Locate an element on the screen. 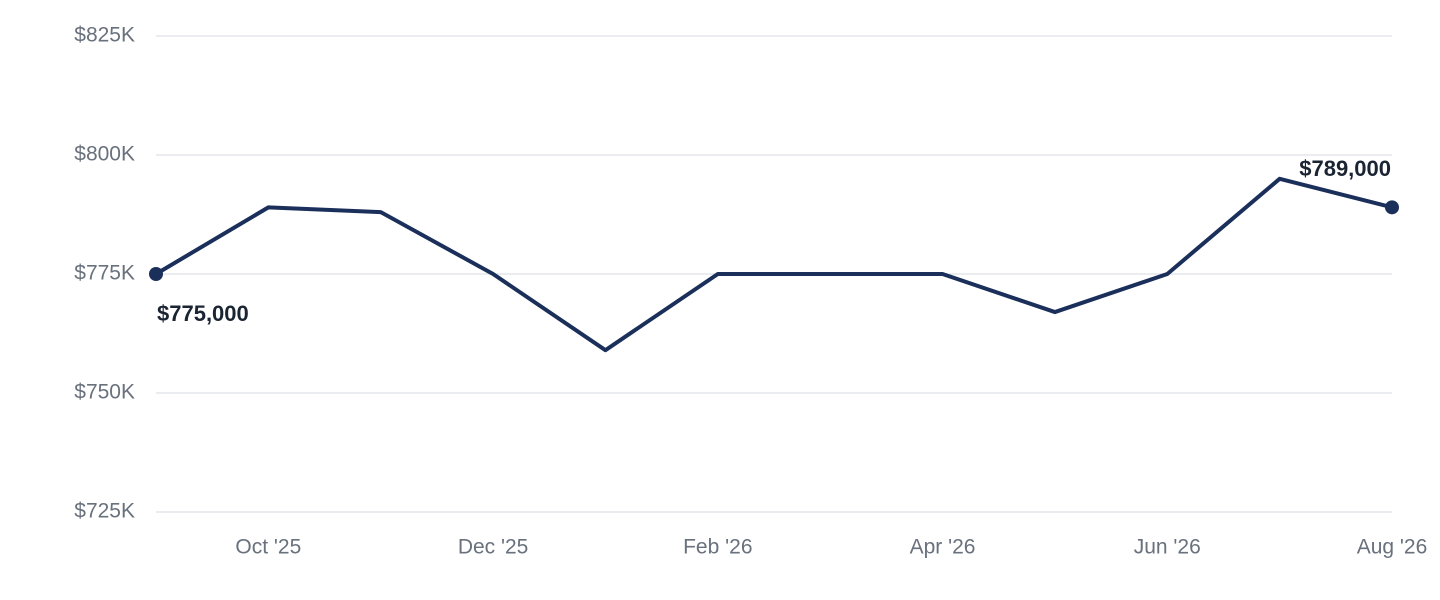  value-label: $775,000 is located at coordinates (203, 313).